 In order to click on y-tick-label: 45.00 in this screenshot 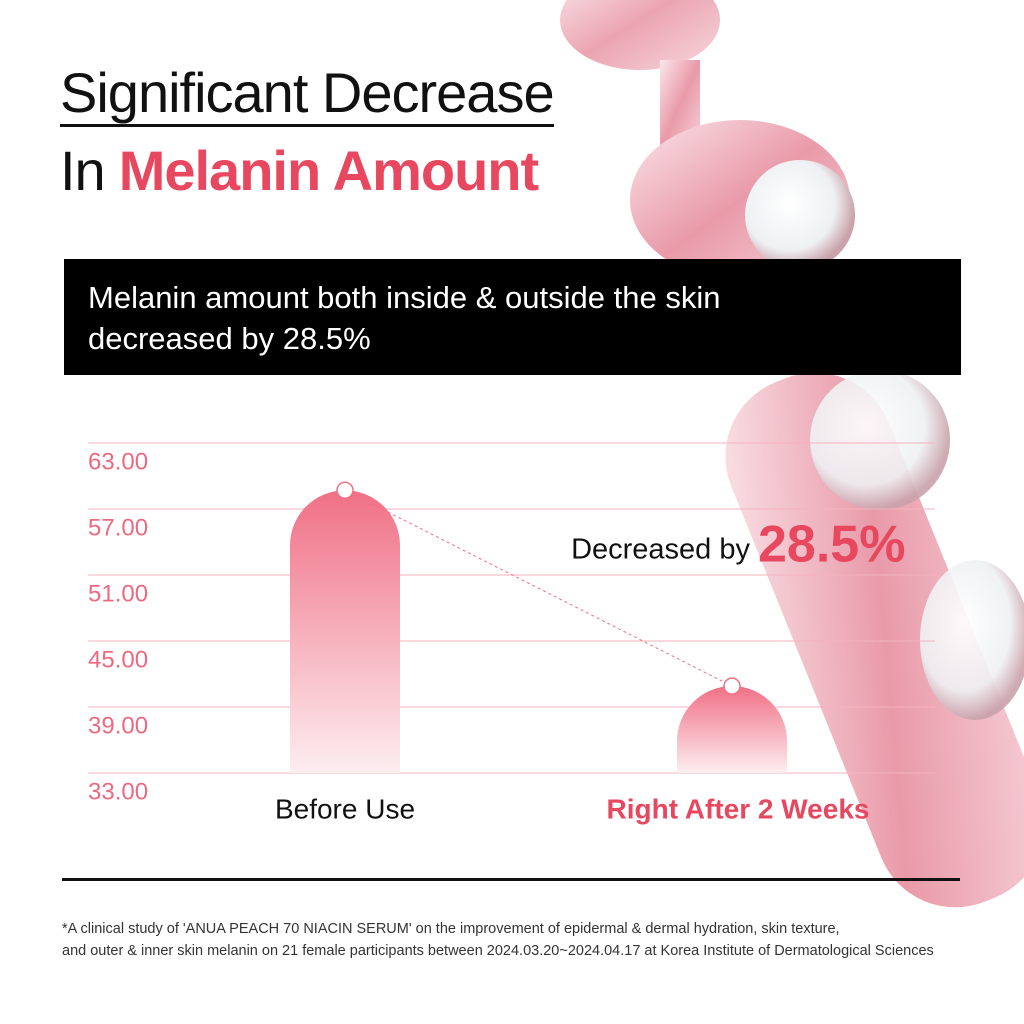, I will do `click(118, 659)`.